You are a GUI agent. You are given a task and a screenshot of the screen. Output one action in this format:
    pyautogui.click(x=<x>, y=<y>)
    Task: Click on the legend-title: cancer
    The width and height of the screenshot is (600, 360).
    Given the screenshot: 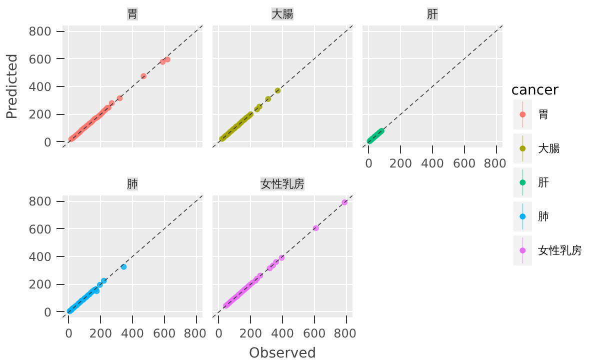 What is the action you would take?
    pyautogui.click(x=535, y=90)
    